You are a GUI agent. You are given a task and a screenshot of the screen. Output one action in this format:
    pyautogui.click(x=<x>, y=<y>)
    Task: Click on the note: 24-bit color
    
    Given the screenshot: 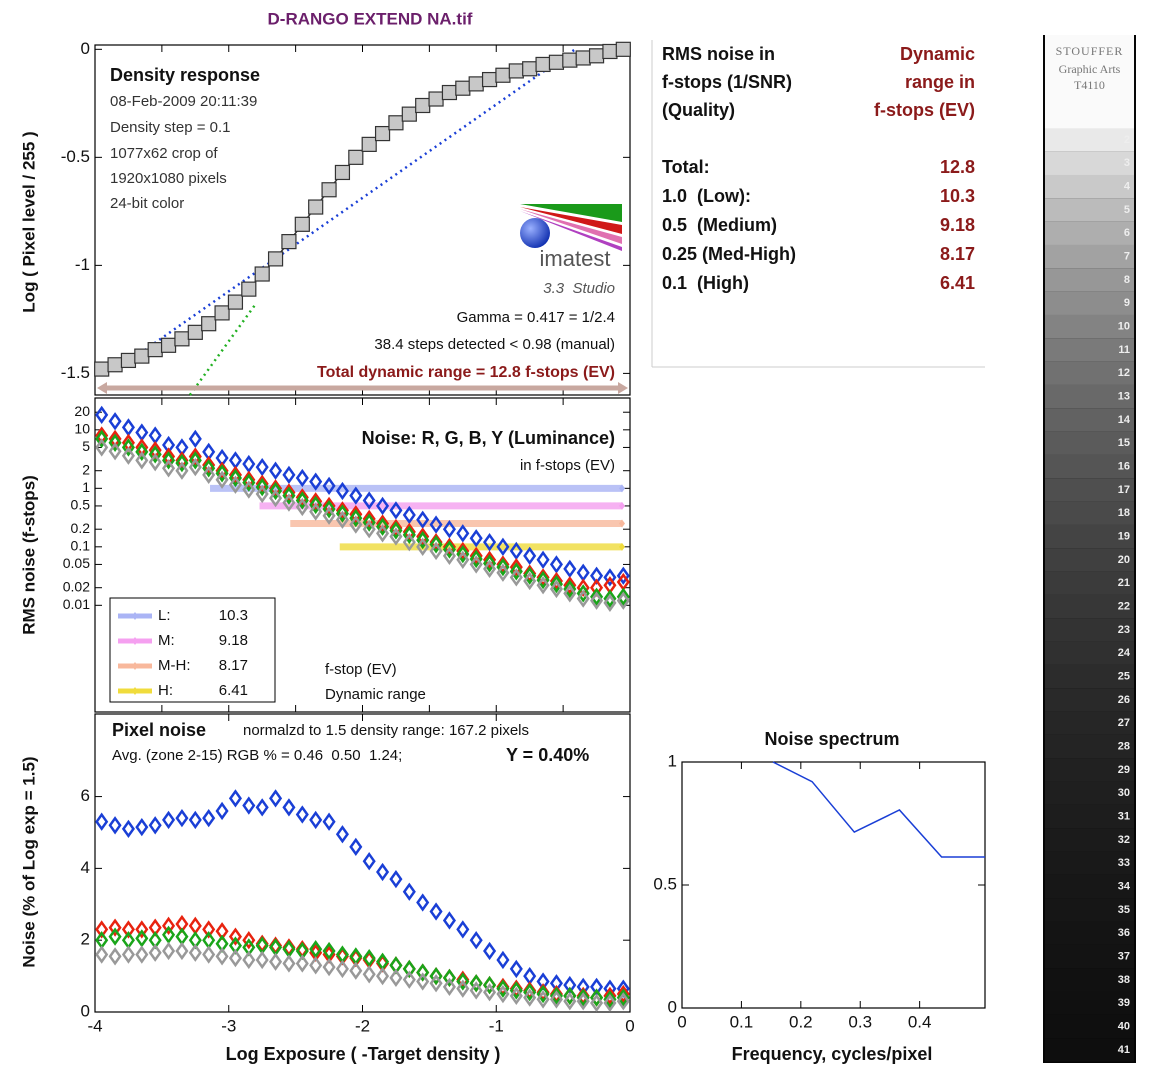 What is the action you would take?
    pyautogui.click(x=147, y=203)
    